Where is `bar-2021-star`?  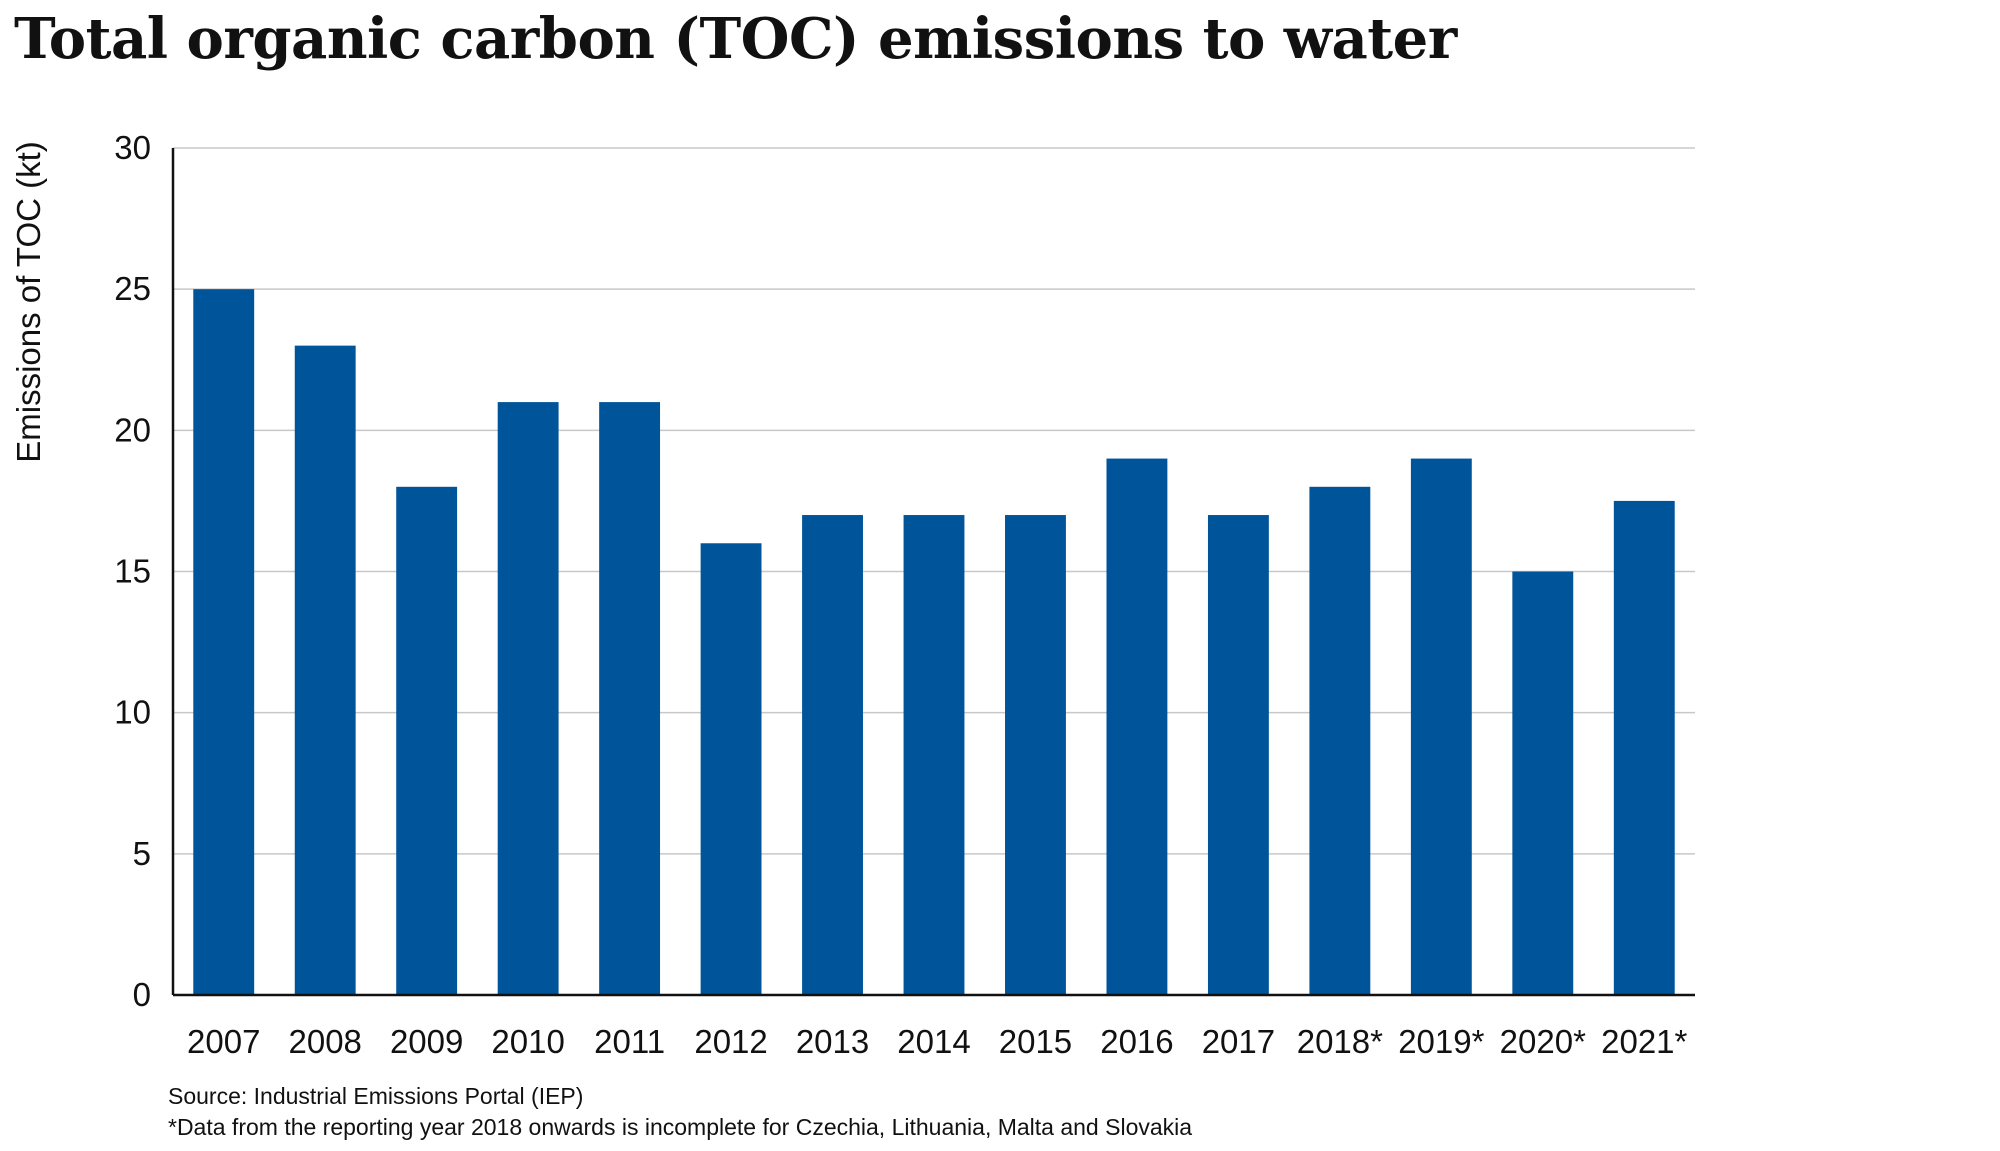 bar-2021-star is located at coordinates (1644, 747).